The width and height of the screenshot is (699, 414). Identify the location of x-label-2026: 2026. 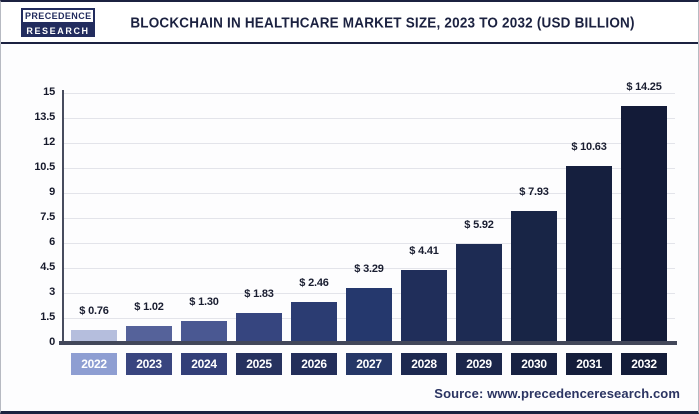
(314, 364).